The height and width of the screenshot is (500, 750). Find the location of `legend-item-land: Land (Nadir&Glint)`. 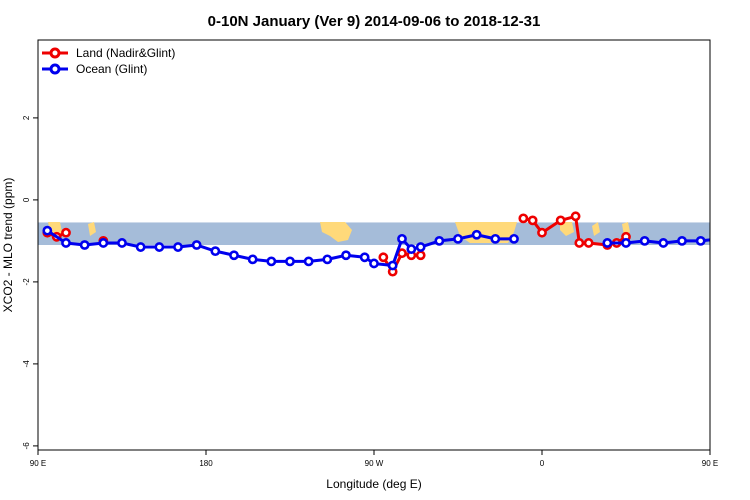

legend-item-land: Land (Nadir&Glint) is located at coordinates (108, 53).